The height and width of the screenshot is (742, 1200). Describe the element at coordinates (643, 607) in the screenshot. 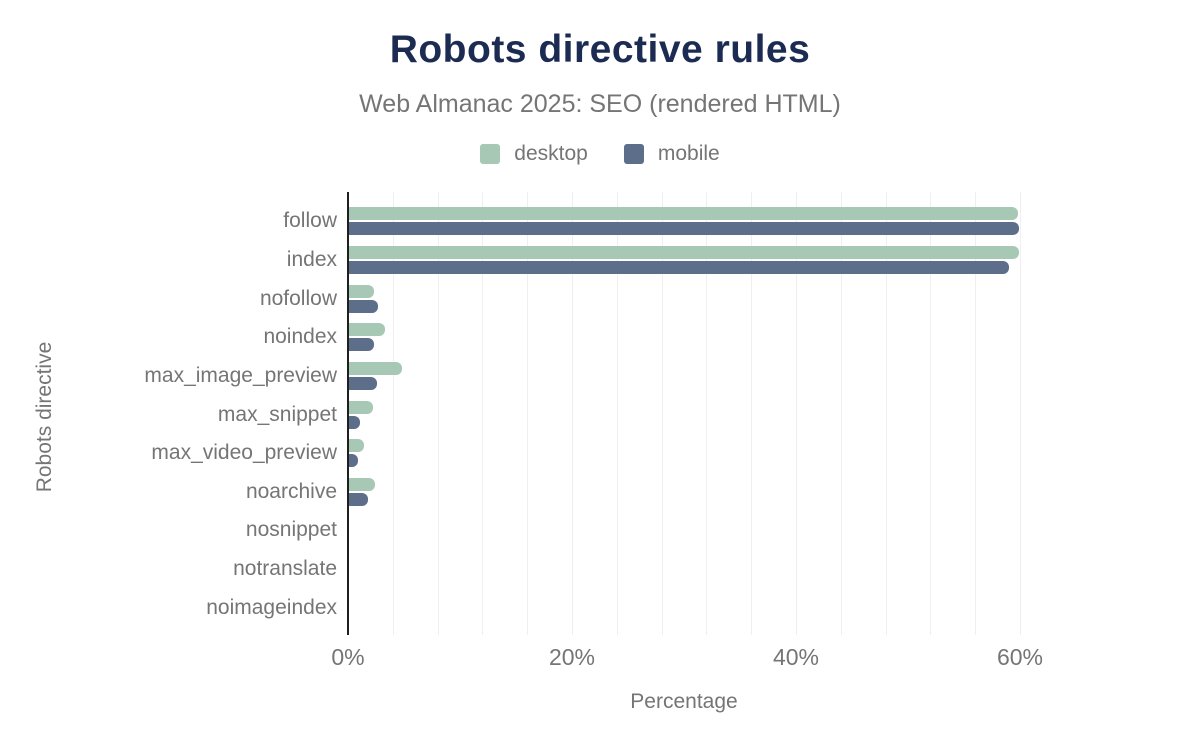

I see `bar-row: noimageindex` at that location.